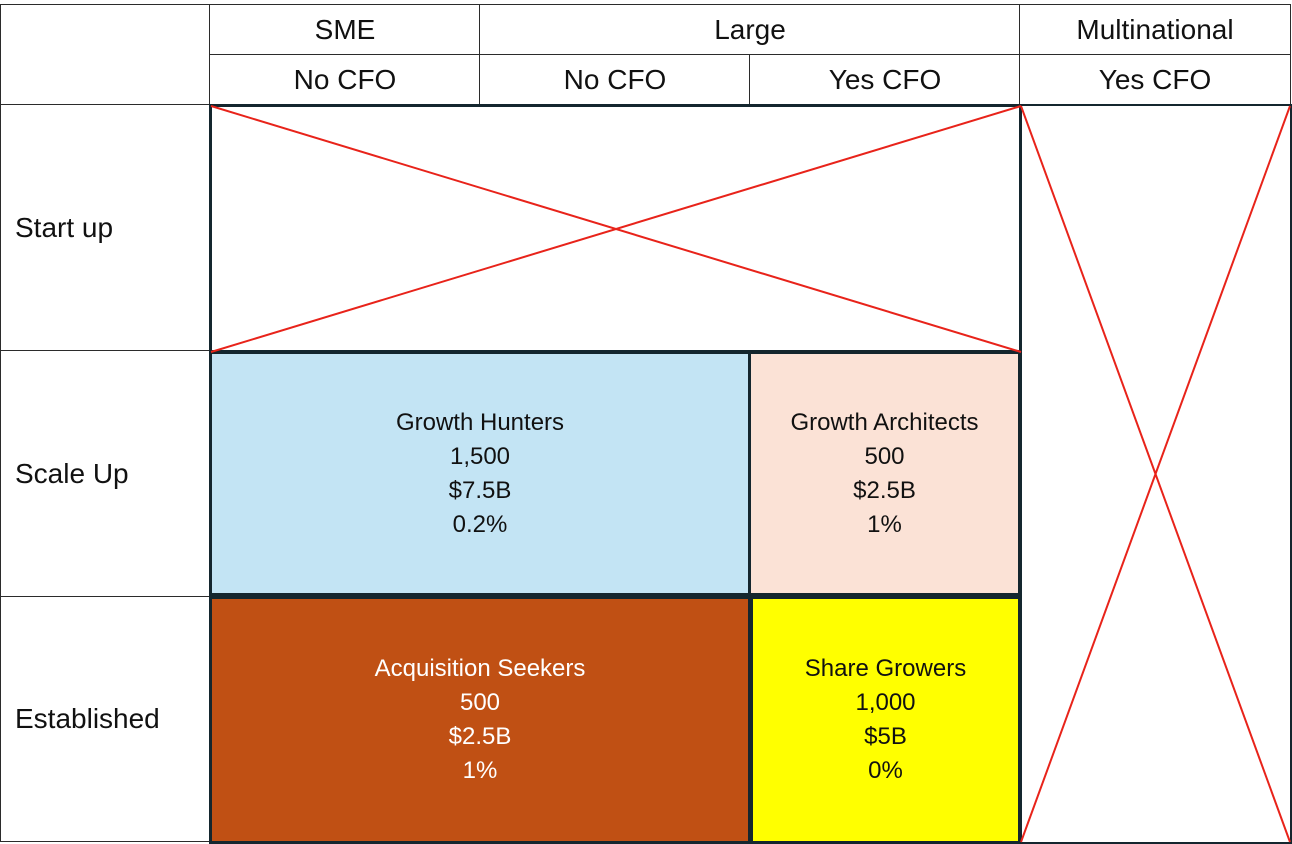  Describe the element at coordinates (885, 736) in the screenshot. I see `segment-value: $5B` at that location.